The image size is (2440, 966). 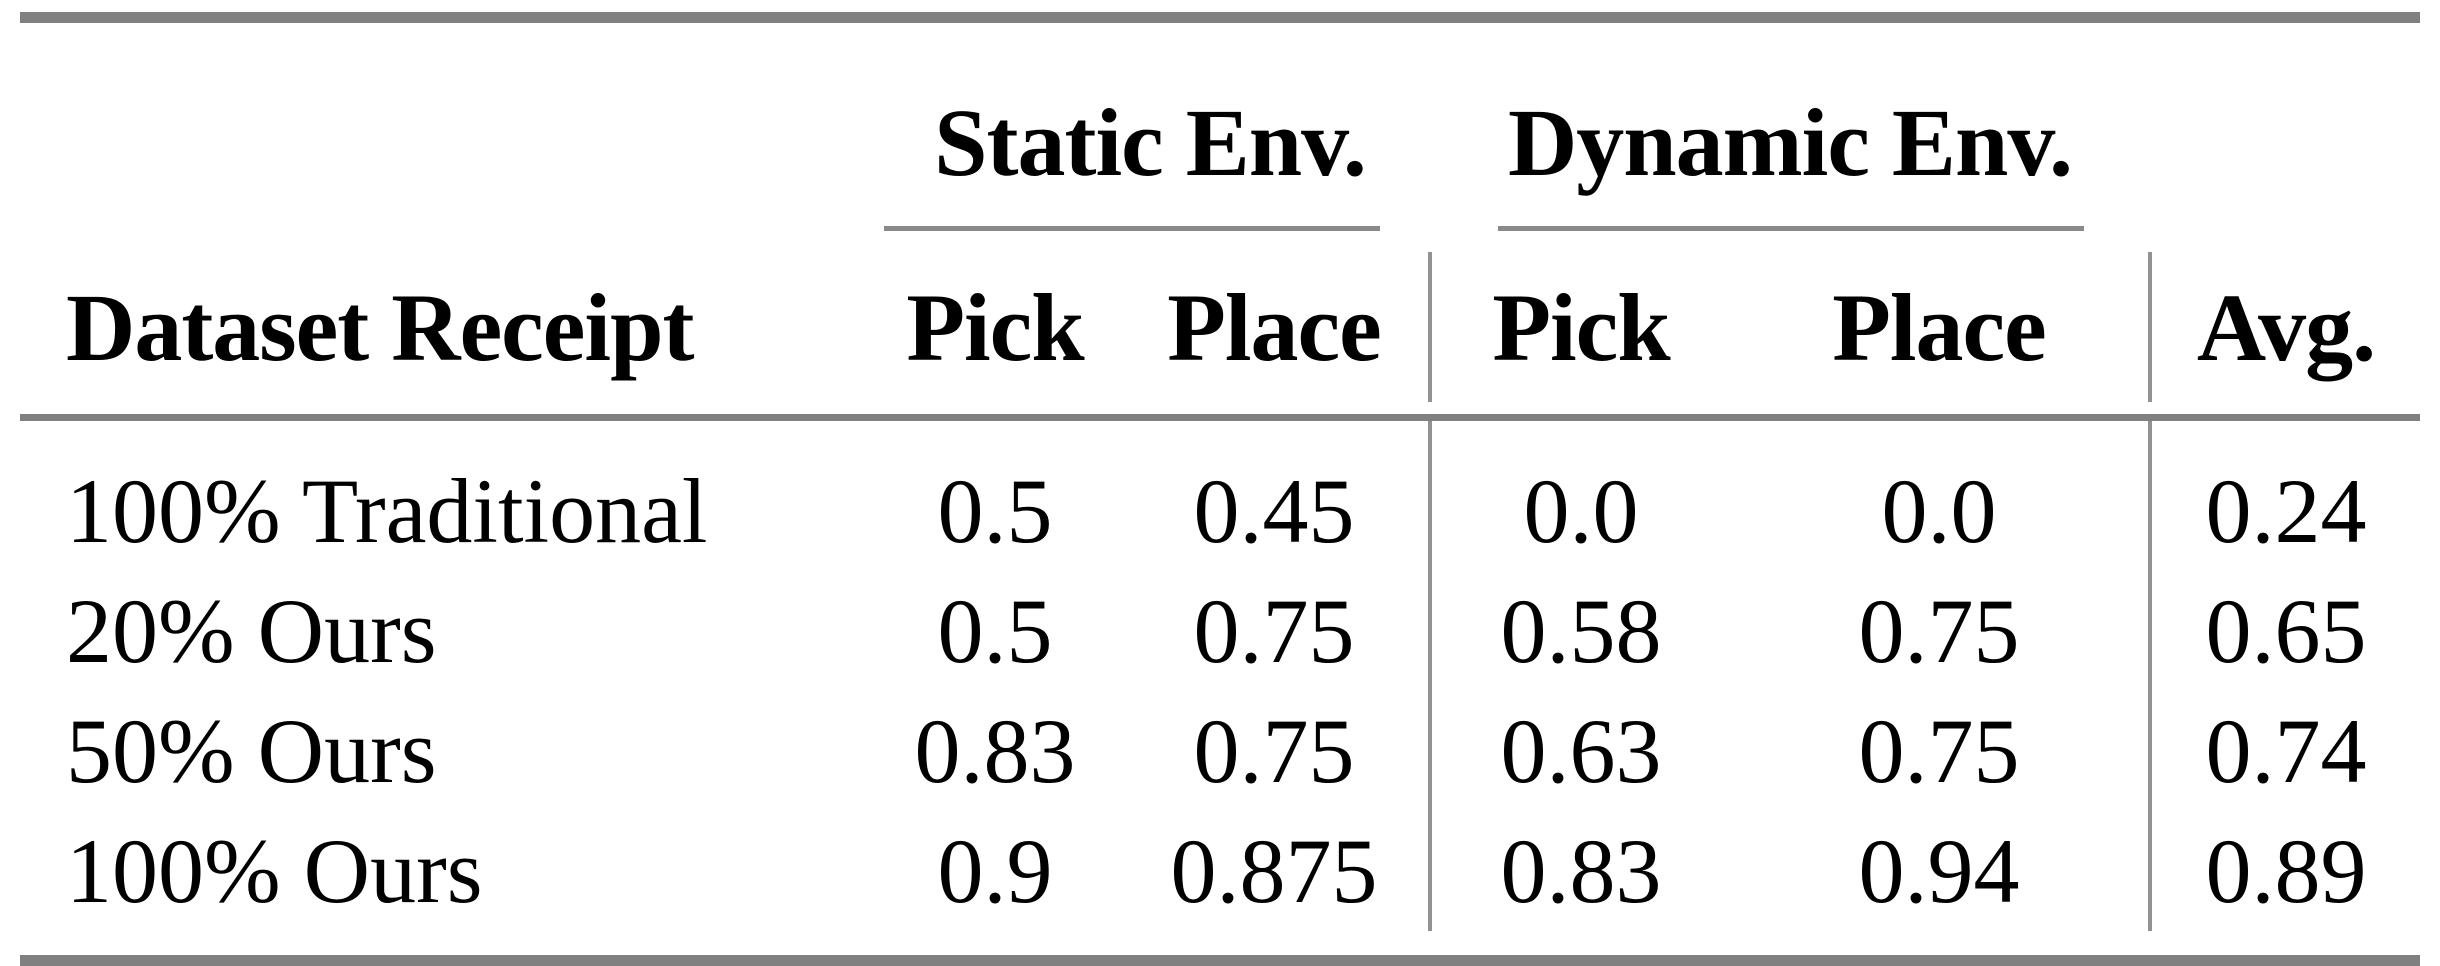 I want to click on midrule, so click(x=1220, y=417).